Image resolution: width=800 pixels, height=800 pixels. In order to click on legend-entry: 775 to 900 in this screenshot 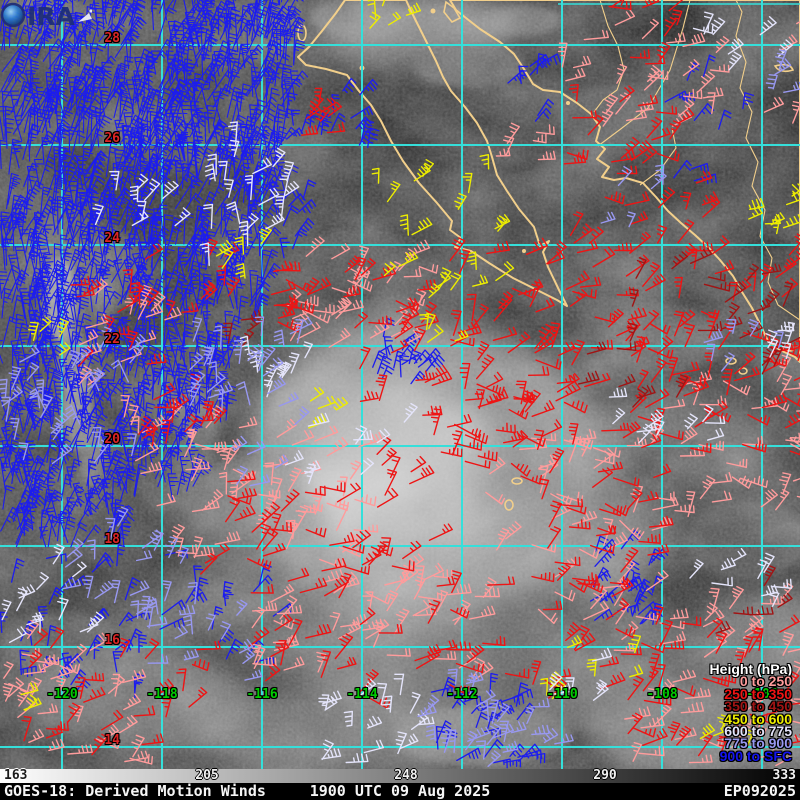, I will do `click(758, 743)`.